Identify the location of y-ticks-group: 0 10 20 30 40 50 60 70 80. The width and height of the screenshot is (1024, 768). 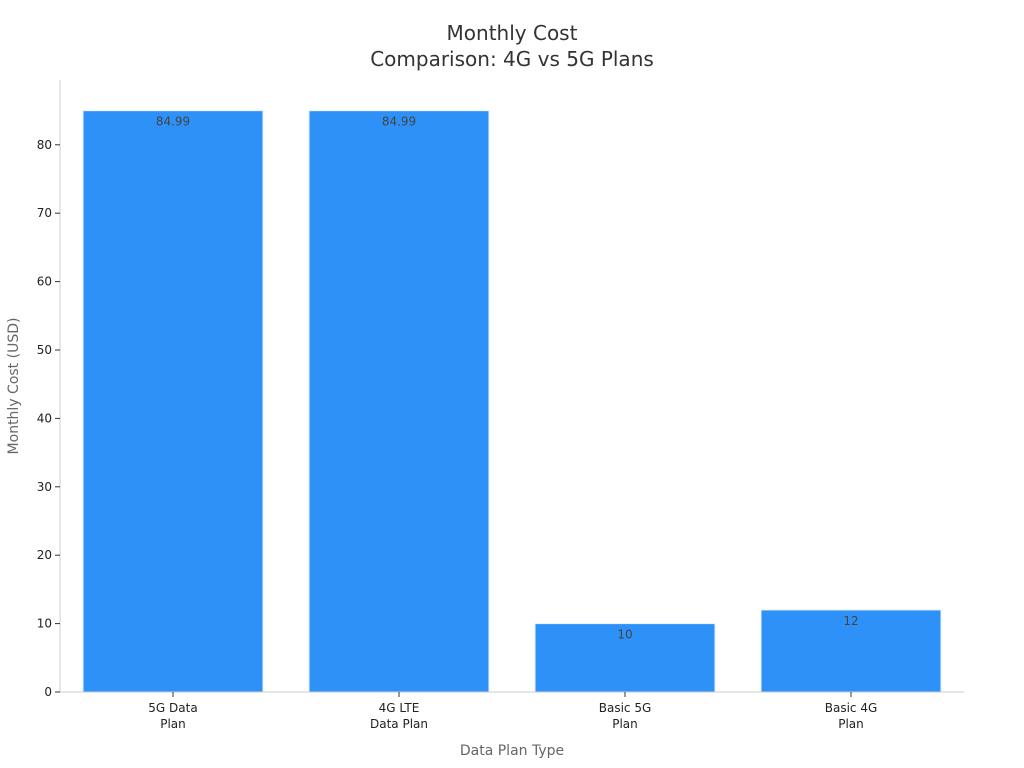
(48, 418).